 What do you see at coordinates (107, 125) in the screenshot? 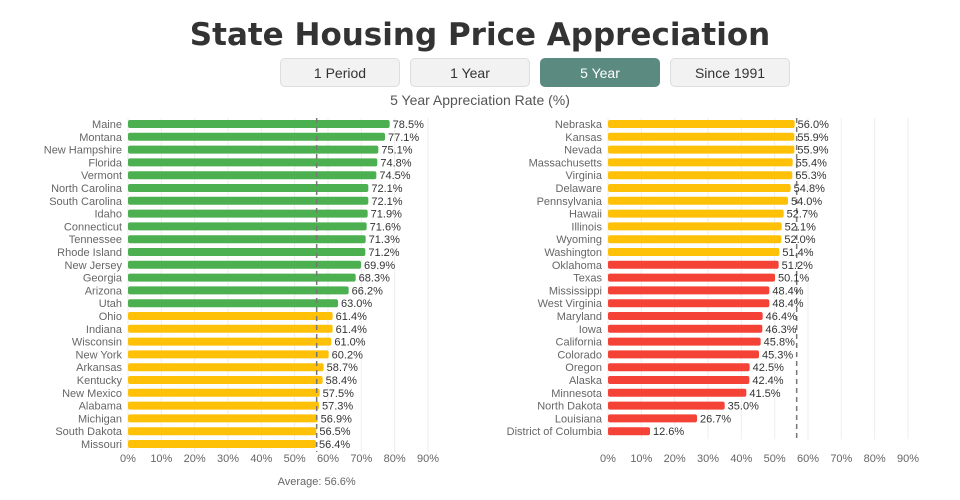
I see `y-tick-label: Maine` at bounding box center [107, 125].